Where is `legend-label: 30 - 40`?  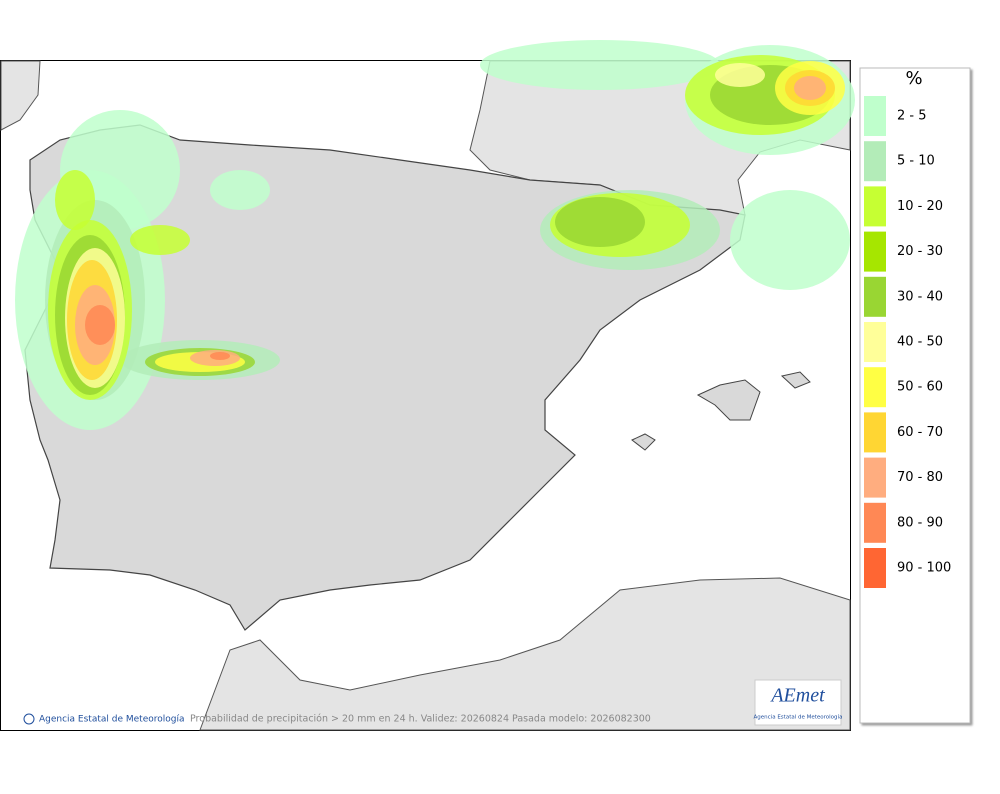
legend-label: 30 - 40 is located at coordinates (920, 296).